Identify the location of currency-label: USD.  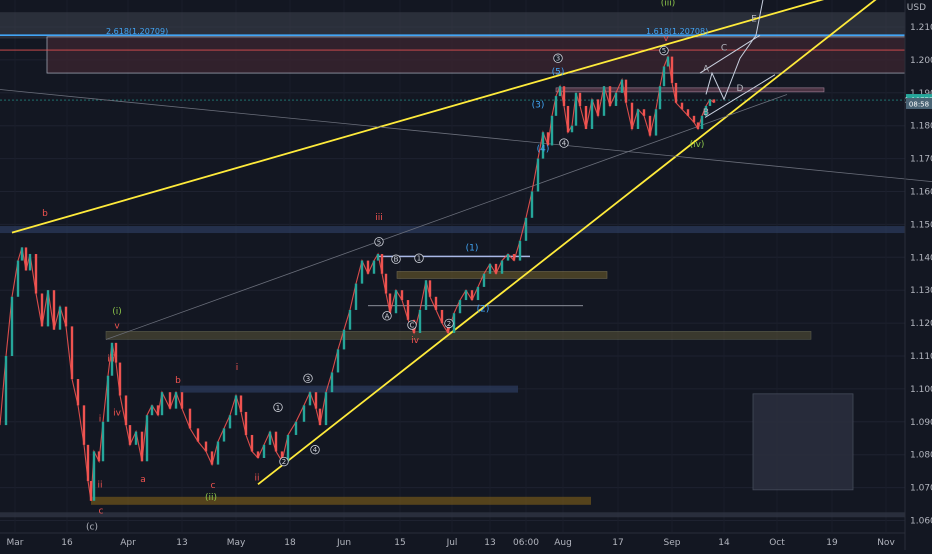
(916, 8).